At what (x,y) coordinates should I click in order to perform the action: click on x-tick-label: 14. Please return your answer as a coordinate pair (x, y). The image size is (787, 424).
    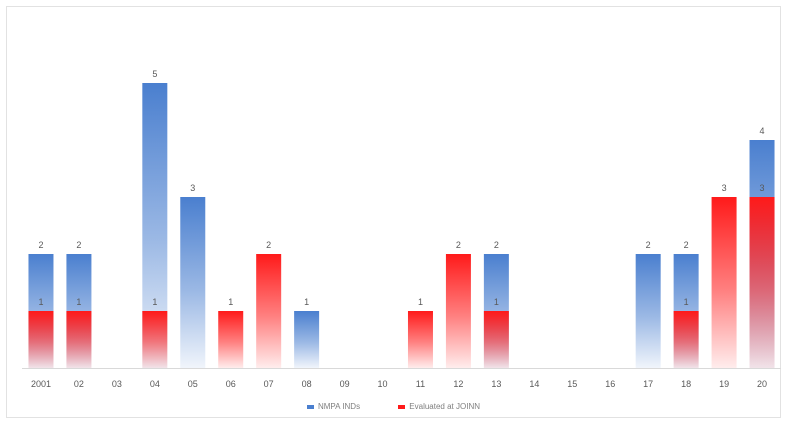
    Looking at the image, I should click on (534, 384).